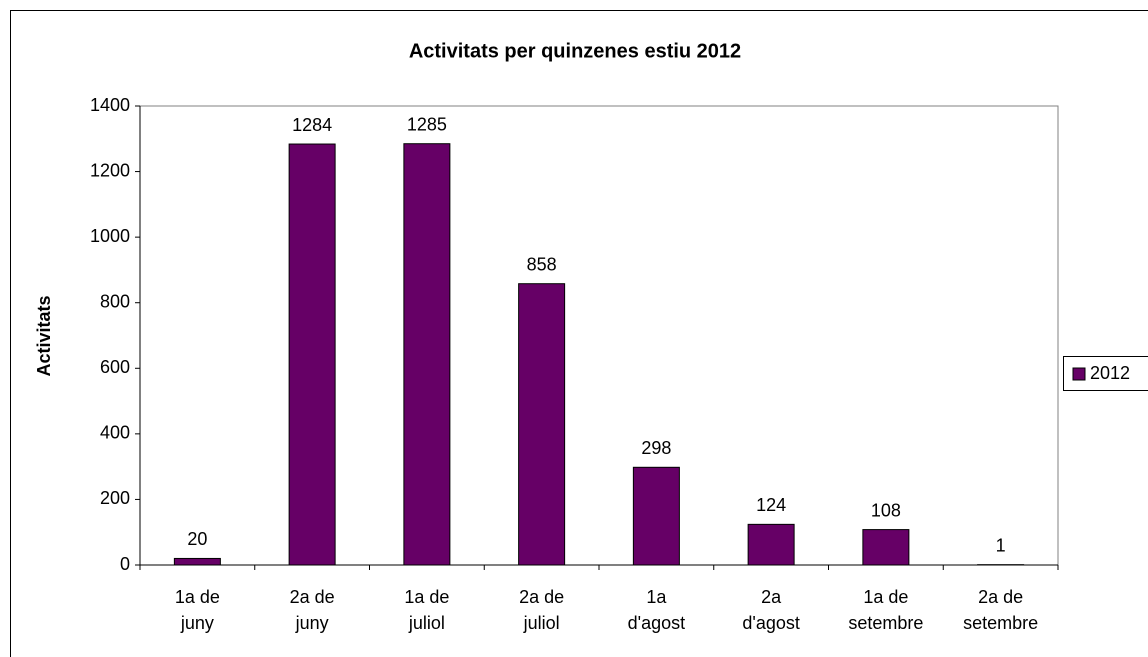 The image size is (1148, 657). I want to click on data-label: 1, so click(1001, 545).